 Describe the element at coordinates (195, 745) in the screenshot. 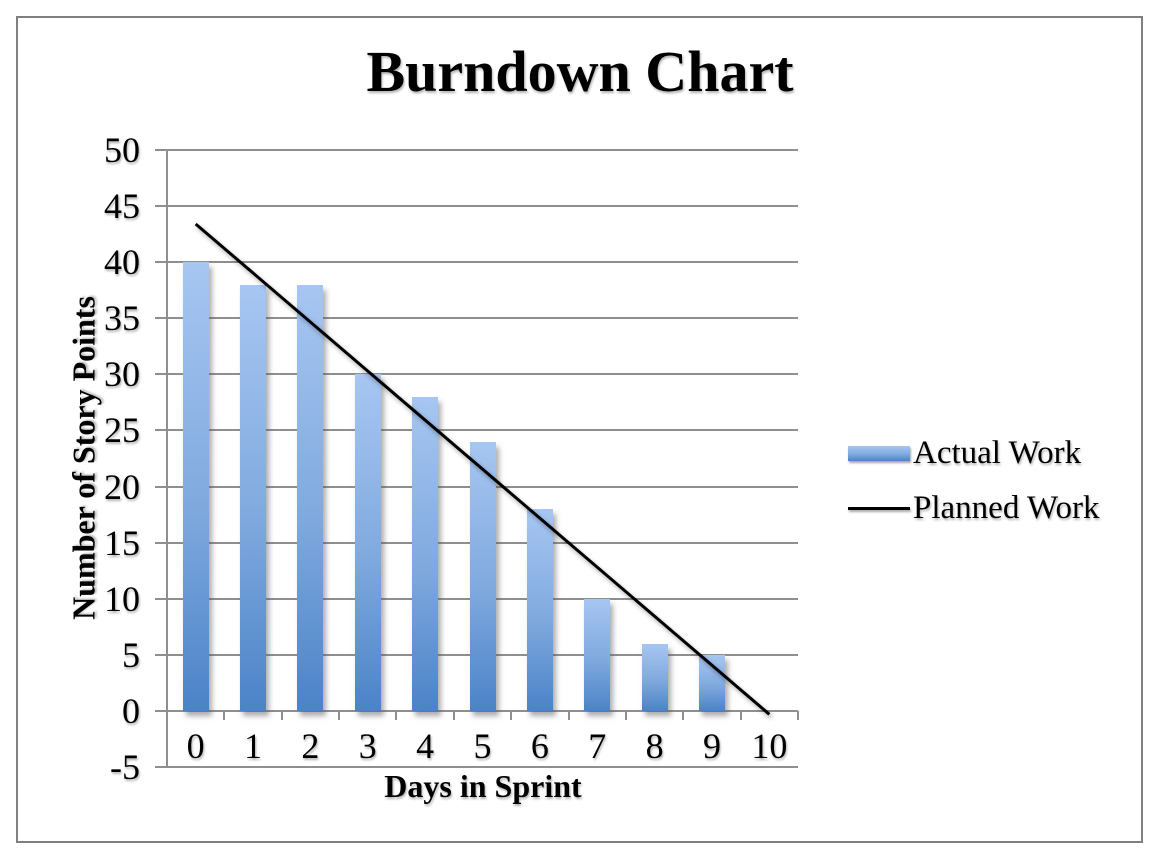

I see `x-axis-tick-label: 0` at that location.